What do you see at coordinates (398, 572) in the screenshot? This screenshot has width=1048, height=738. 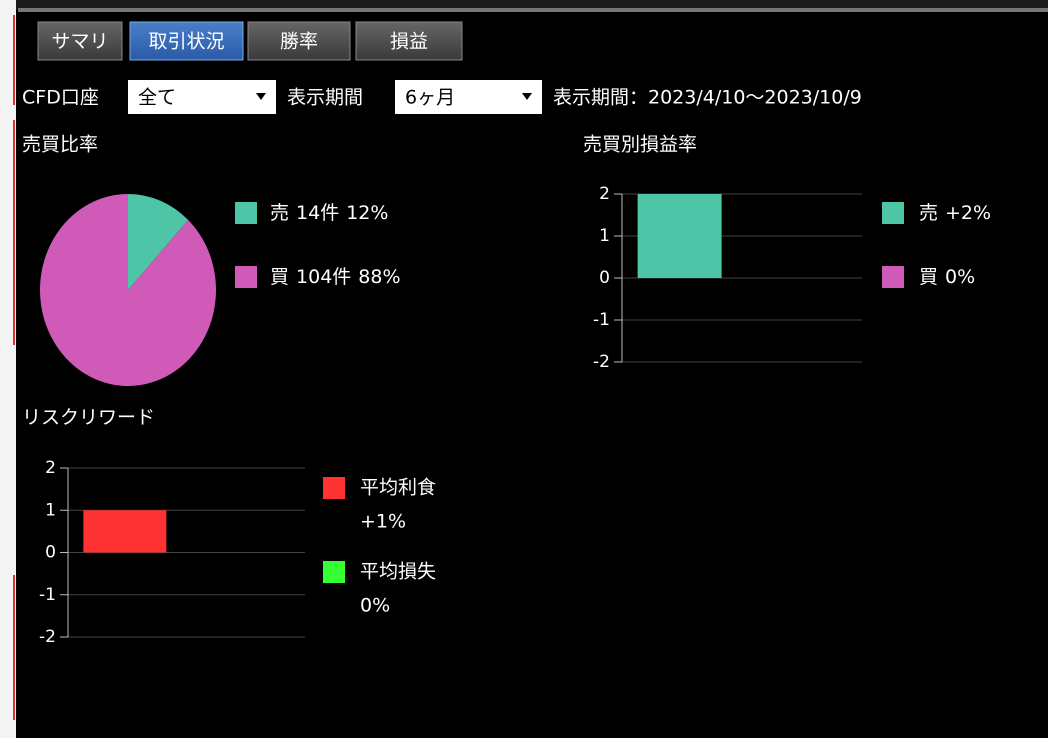 I see `legend-category: 平均損失` at bounding box center [398, 572].